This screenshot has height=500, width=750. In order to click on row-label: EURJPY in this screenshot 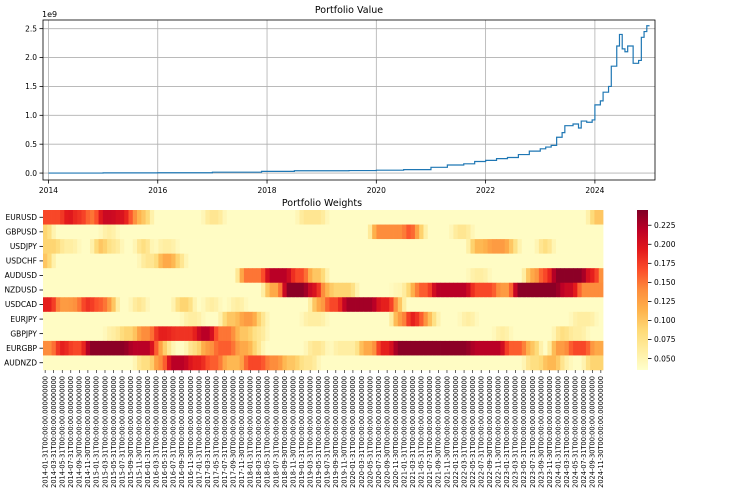, I will do `click(23, 319)`.